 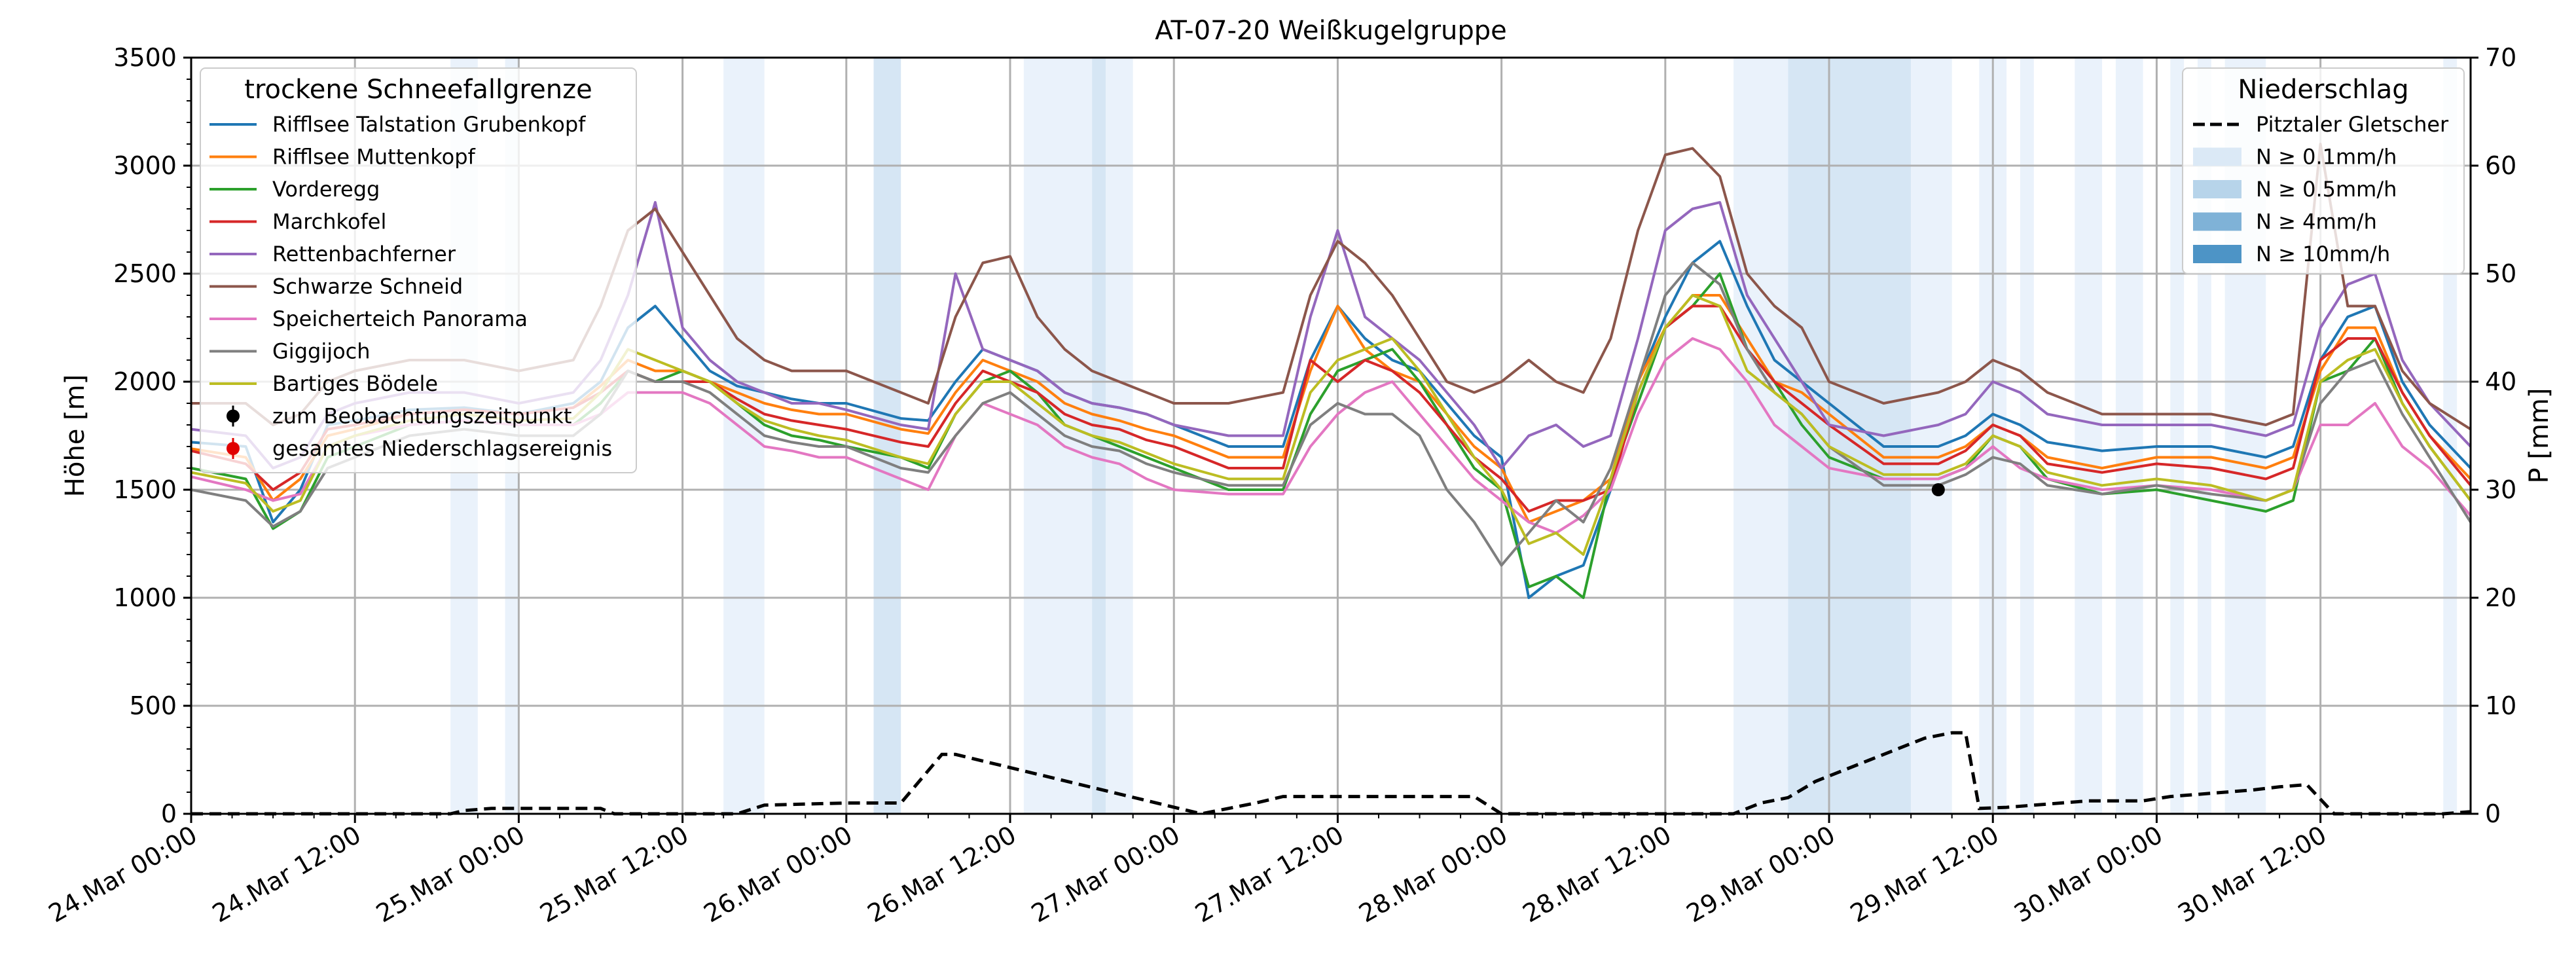 I want to click on legend-right-box, so click(x=2323, y=170).